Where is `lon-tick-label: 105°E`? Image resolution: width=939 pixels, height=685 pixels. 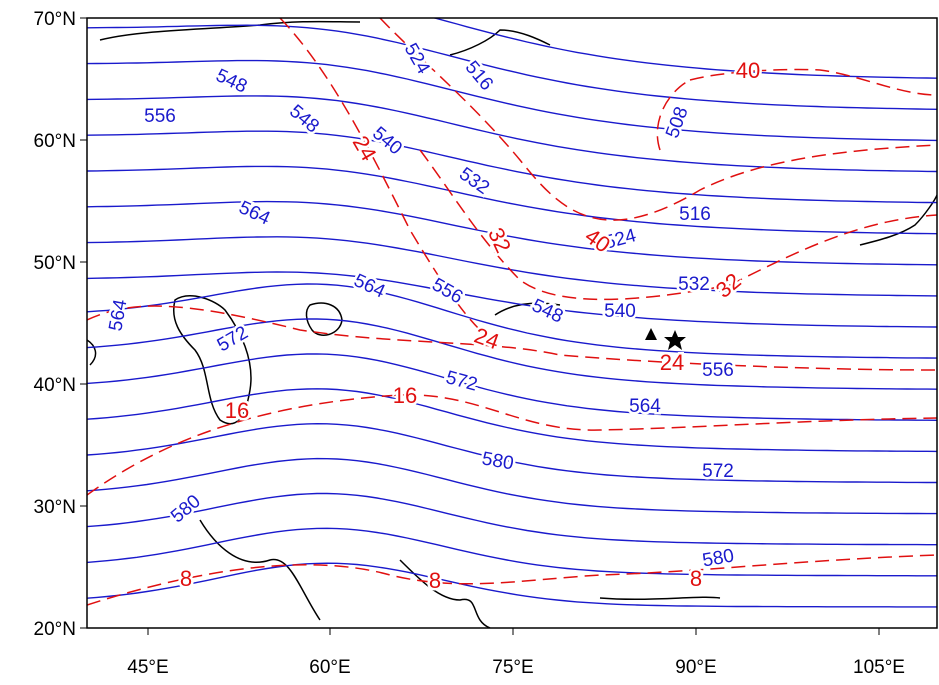 lon-tick-label: 105°E is located at coordinates (879, 667).